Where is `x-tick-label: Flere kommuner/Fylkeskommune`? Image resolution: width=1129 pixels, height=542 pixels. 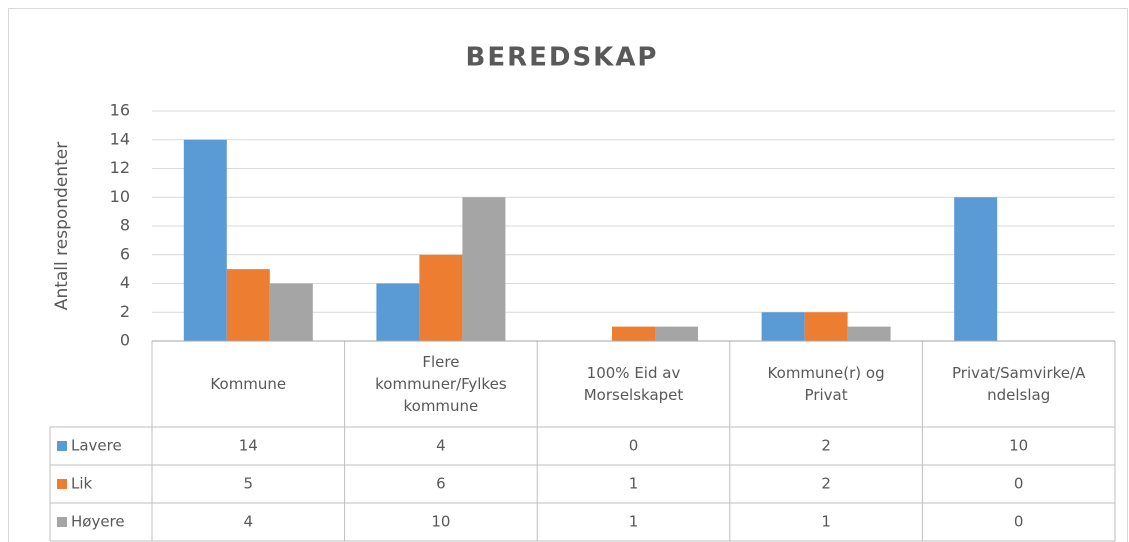 x-tick-label: Flere kommuner/Fylkeskommune is located at coordinates (441, 384).